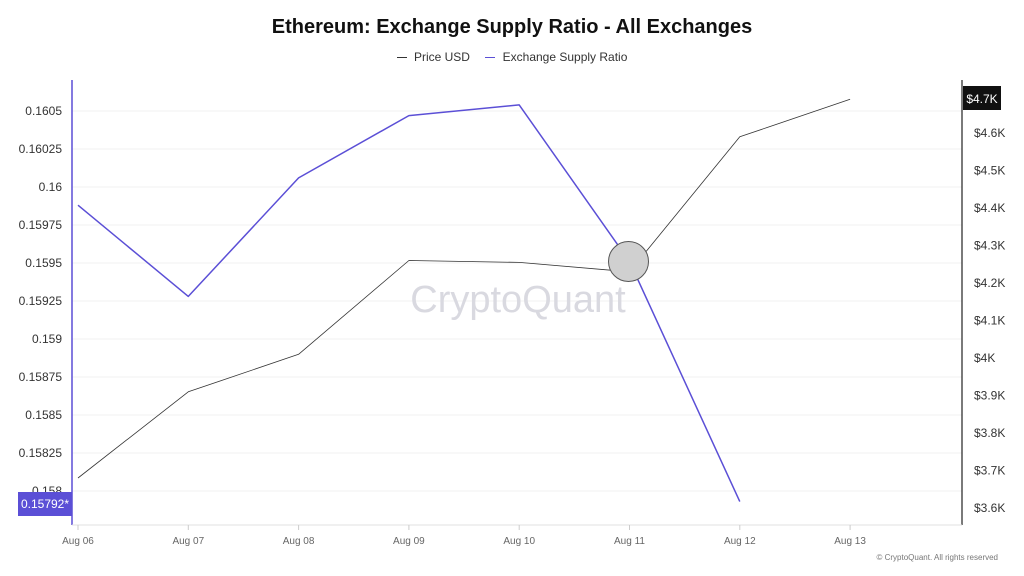 The height and width of the screenshot is (576, 1024). I want to click on x-tick-label: Aug 09, so click(409, 541).